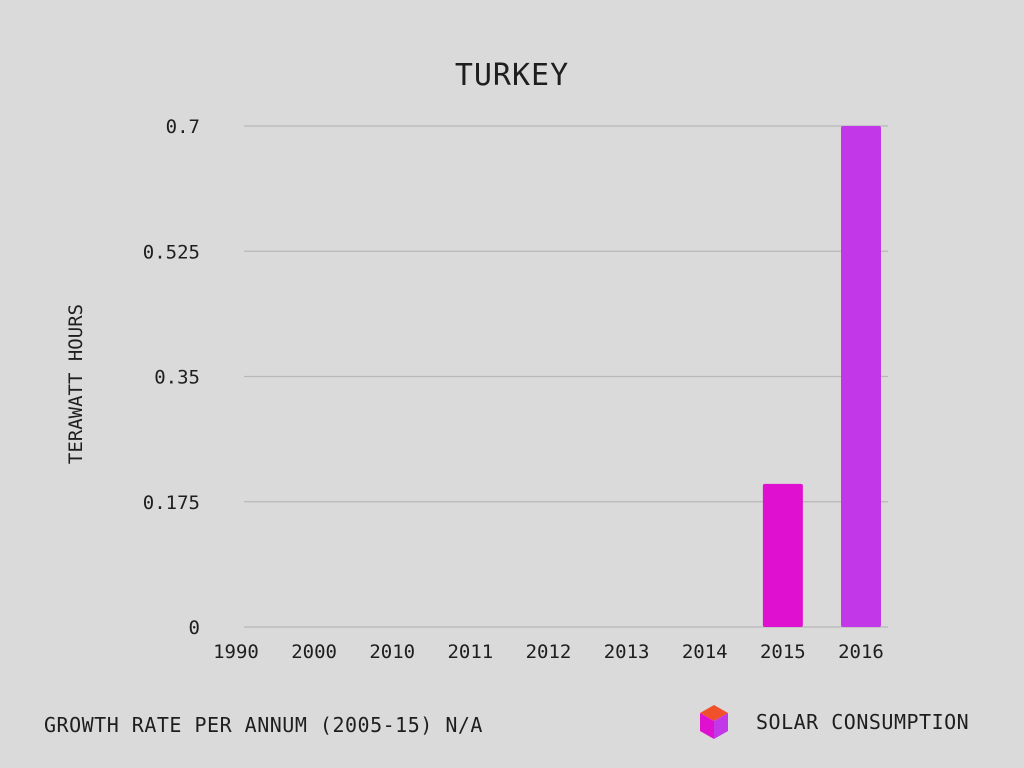 The width and height of the screenshot is (1024, 768). What do you see at coordinates (863, 722) in the screenshot?
I see `legend-label: SOLAR CONSUMPTION` at bounding box center [863, 722].